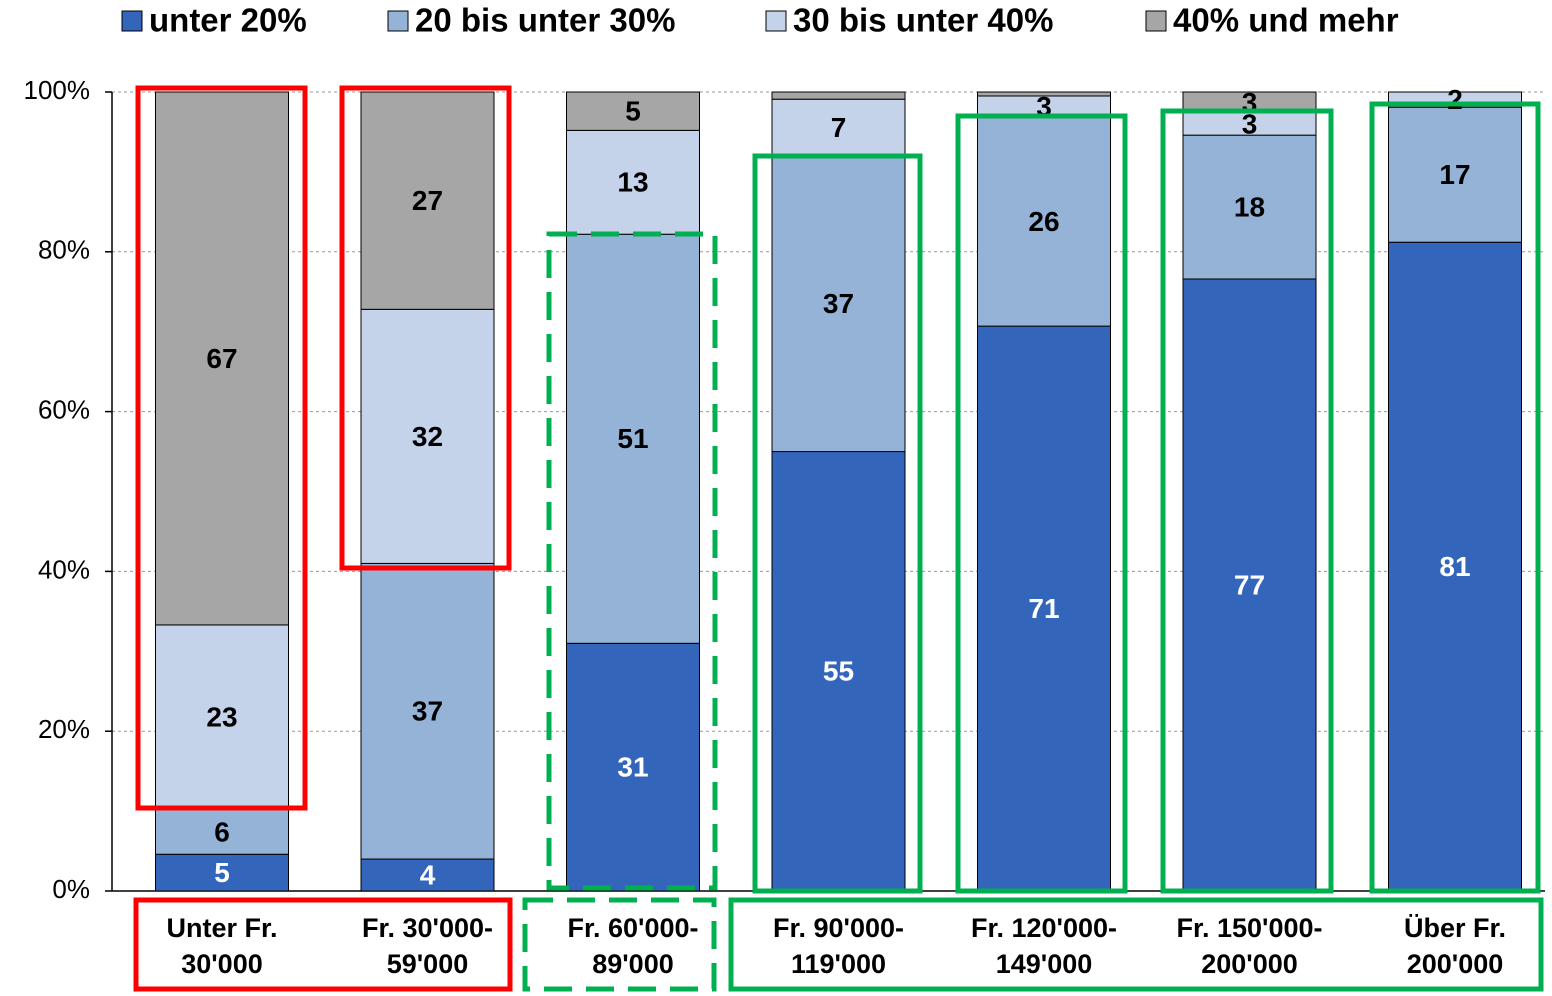 Image resolution: width=1552 pixels, height=996 pixels. Describe the element at coordinates (838, 928) in the screenshot. I see `x-tick-label: Fr. 90'000-` at that location.